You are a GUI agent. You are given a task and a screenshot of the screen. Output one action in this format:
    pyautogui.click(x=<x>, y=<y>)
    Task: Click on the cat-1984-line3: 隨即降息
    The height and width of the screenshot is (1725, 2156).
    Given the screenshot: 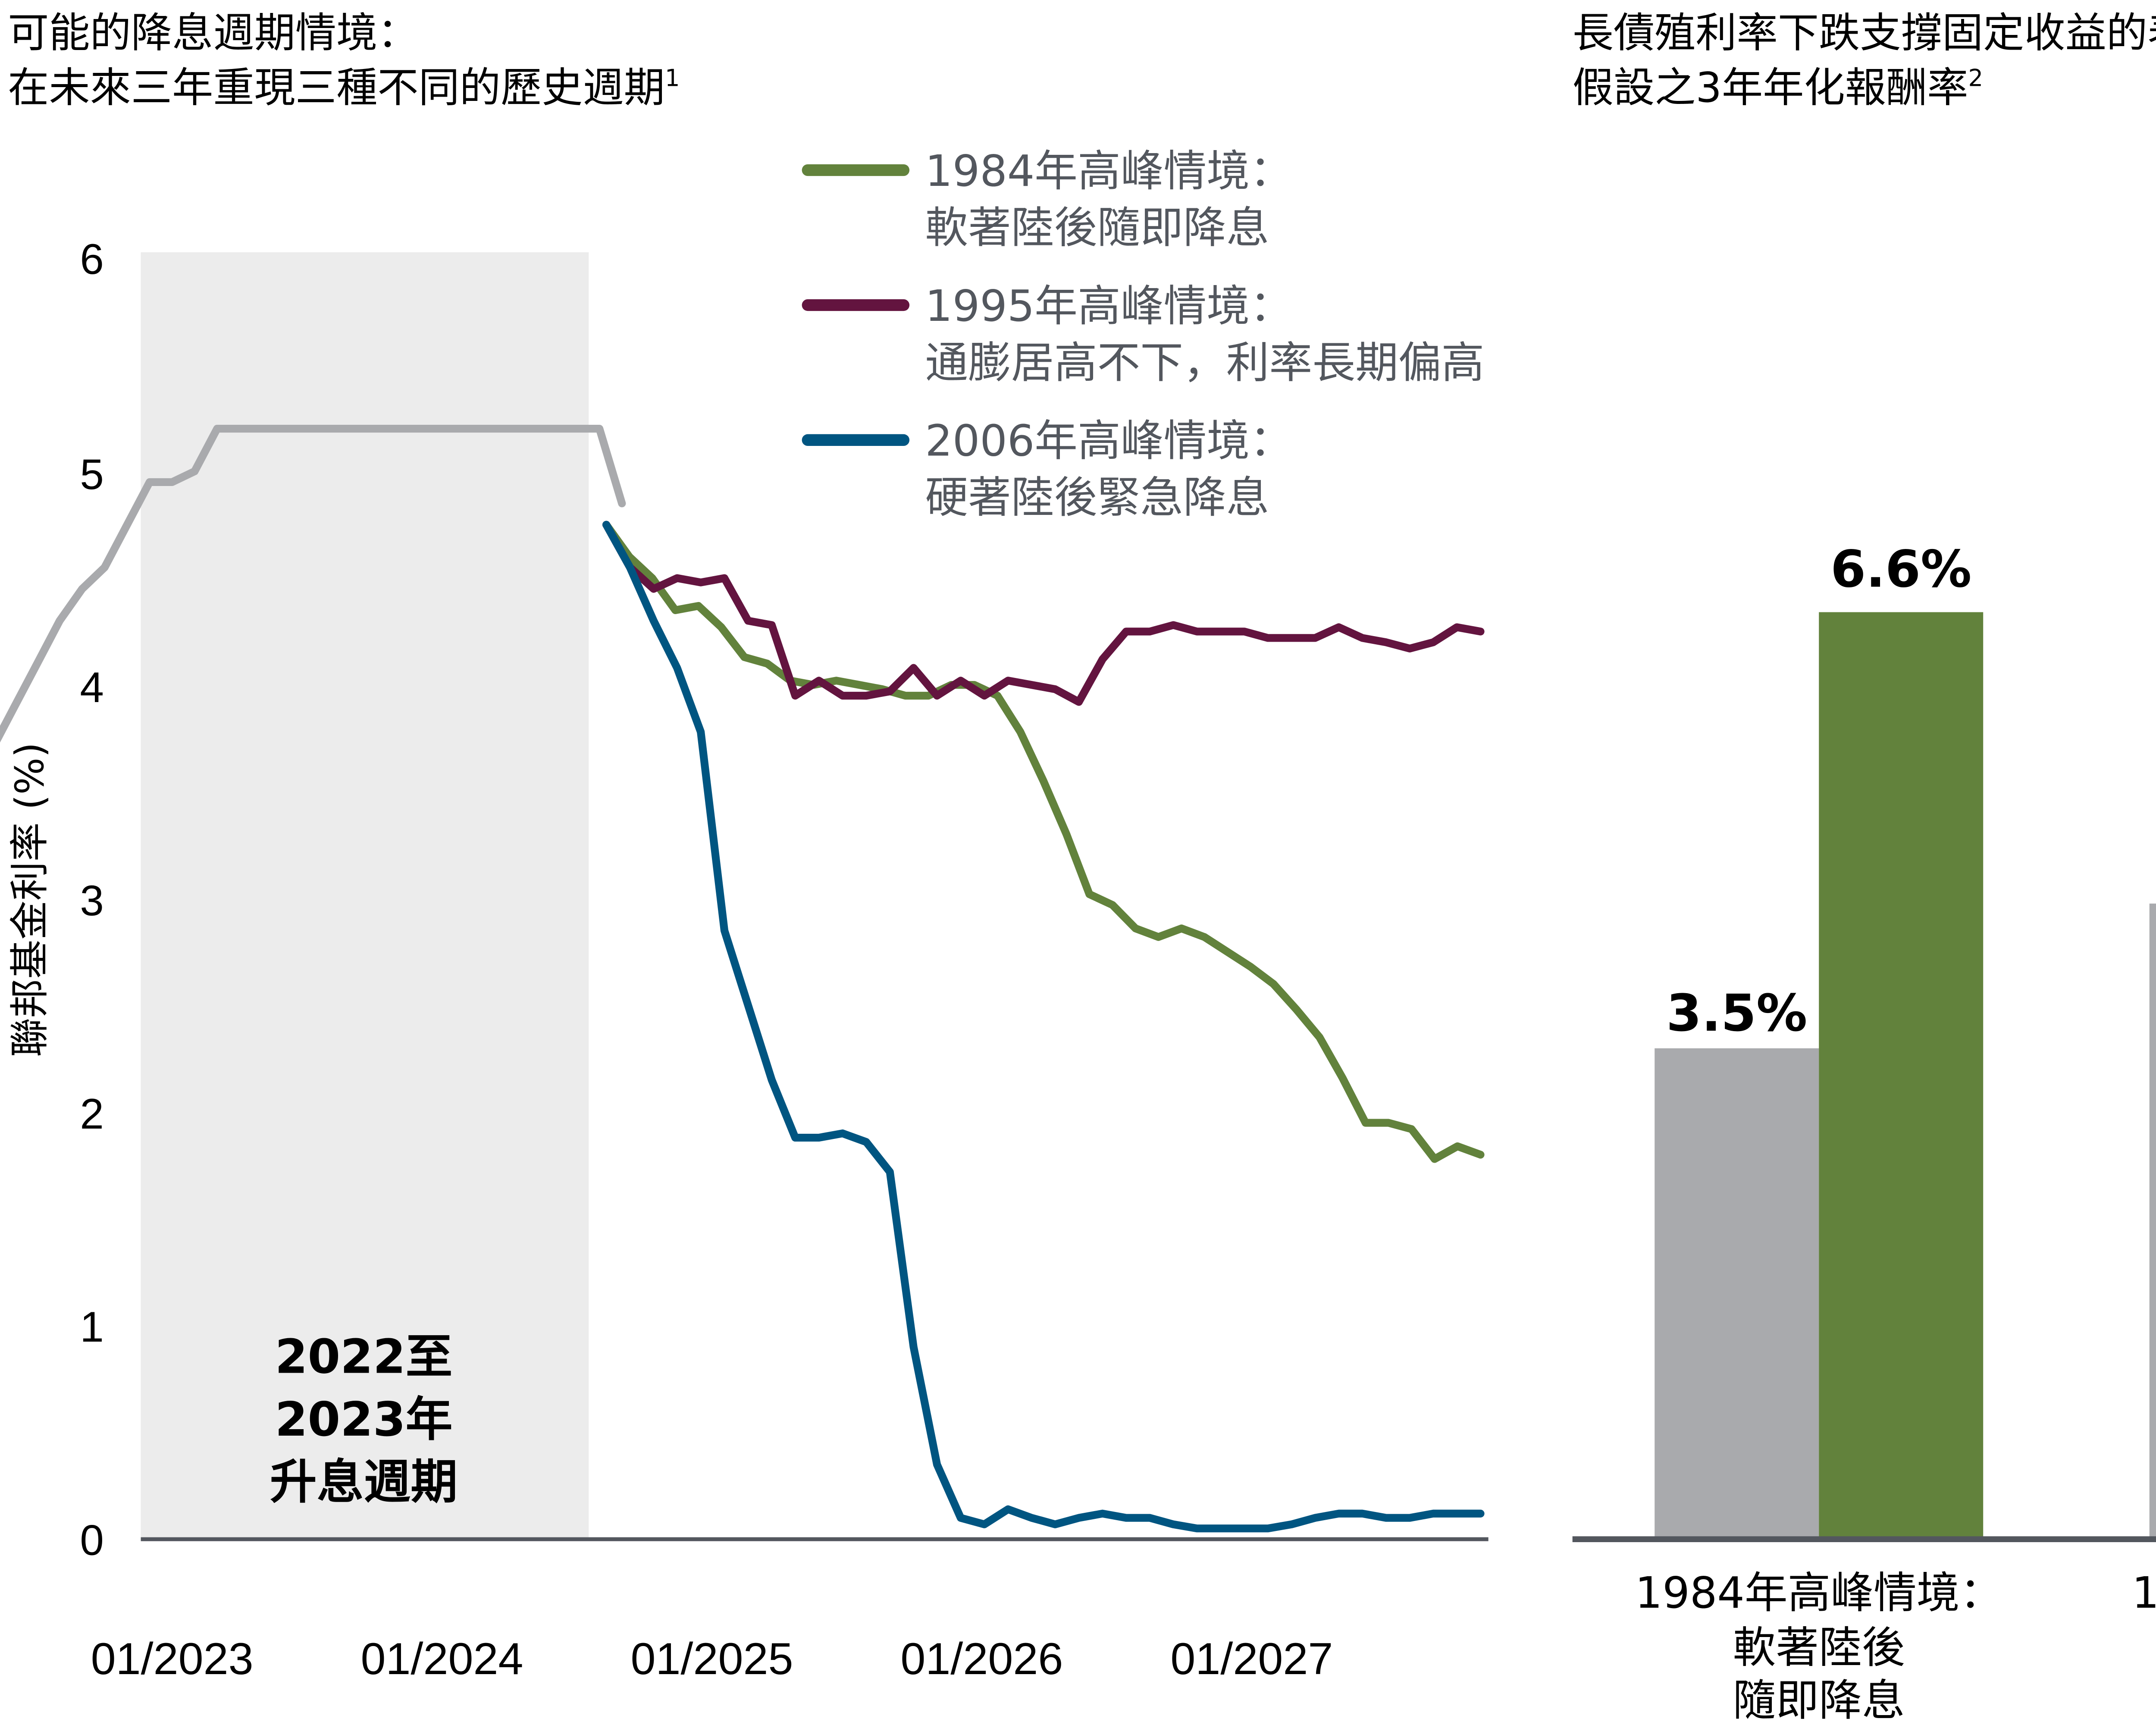 What is the action you would take?
    pyautogui.click(x=1819, y=1700)
    